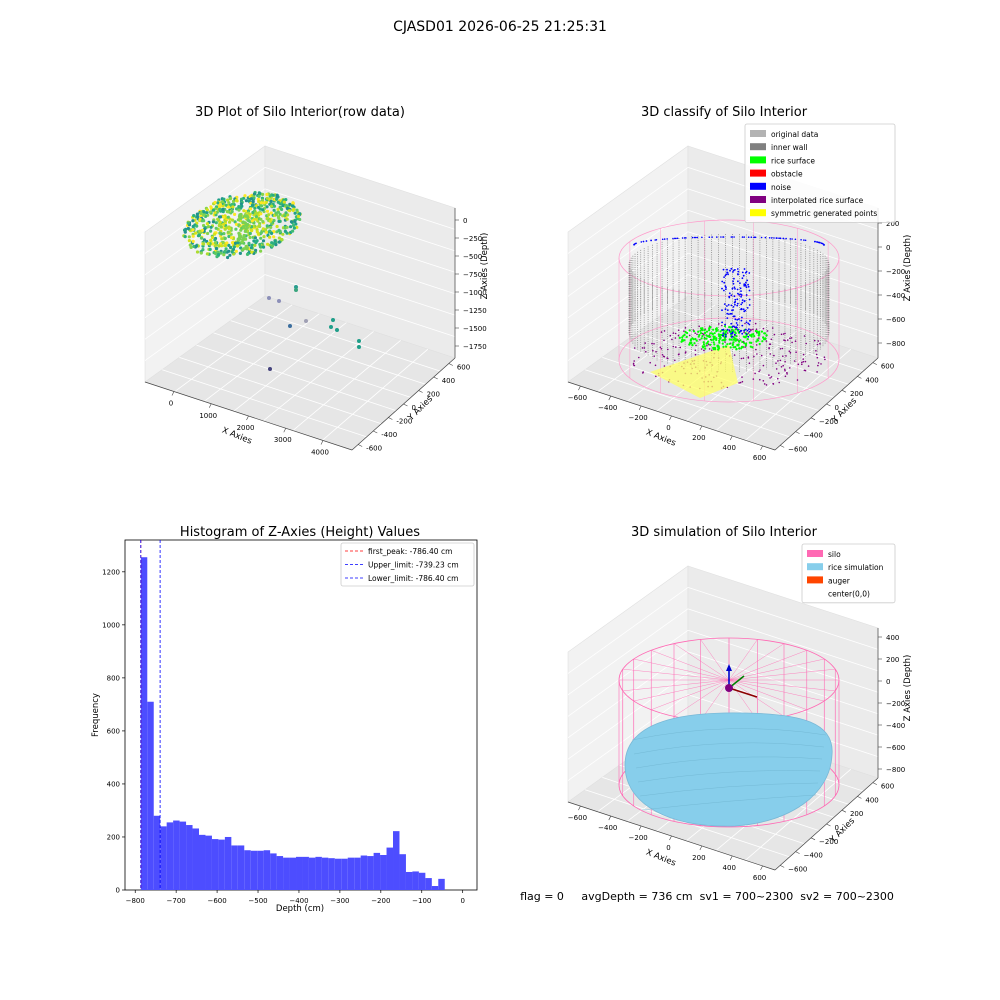  I want to click on cls-symmetric-region, so click(694, 371).